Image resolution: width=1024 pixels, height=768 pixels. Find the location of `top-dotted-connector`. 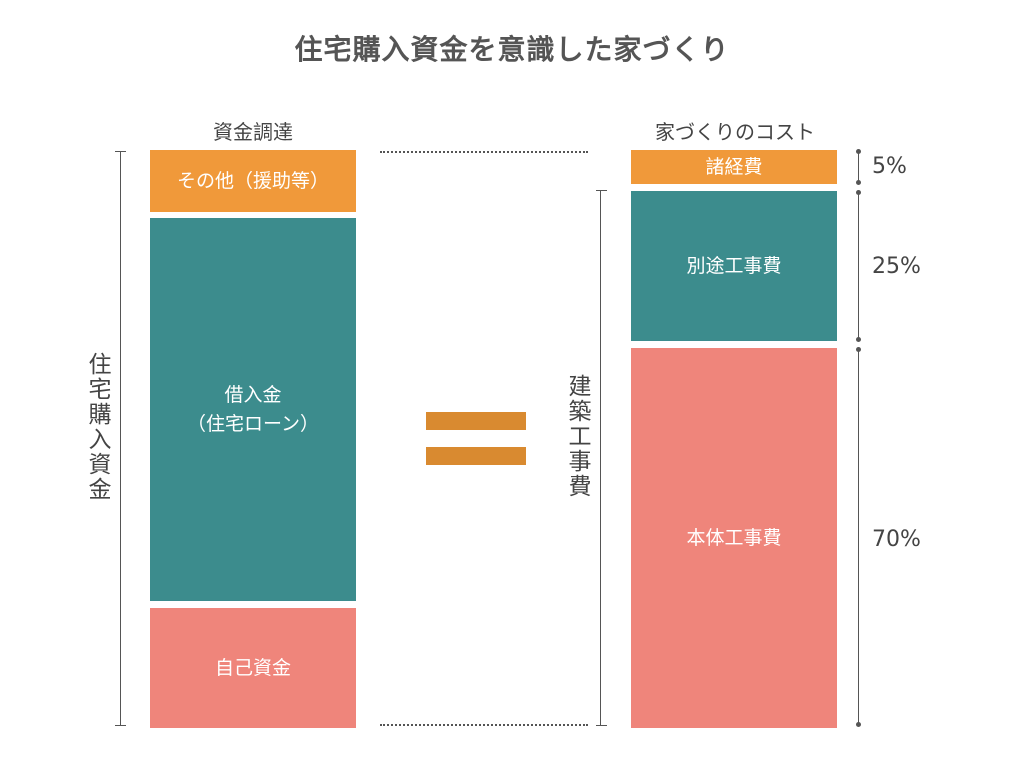

top-dotted-connector is located at coordinates (484, 152).